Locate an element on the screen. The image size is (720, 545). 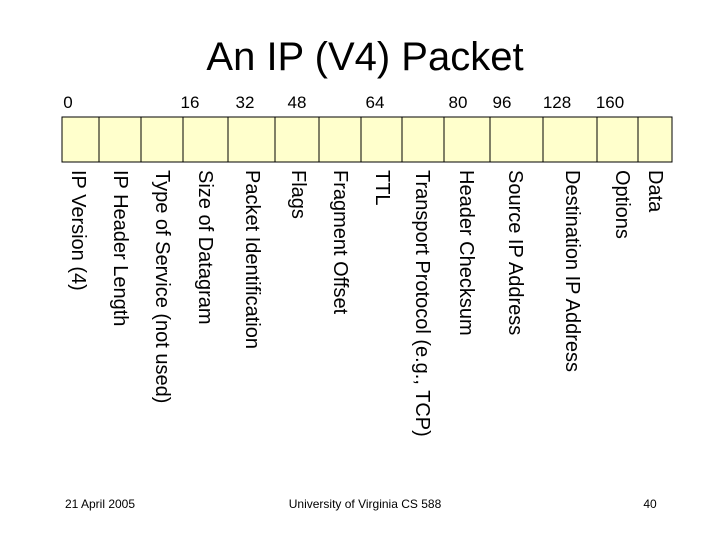
footer-date: 21 April 2005 is located at coordinates (100, 504).